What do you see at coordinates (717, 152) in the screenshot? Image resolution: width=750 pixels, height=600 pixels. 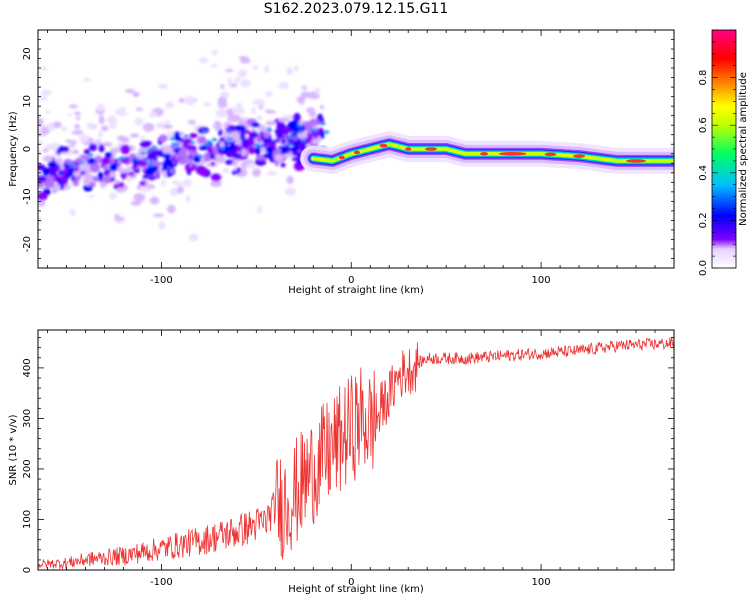 I see `colorbar-ticks: 0.0 0.2 0.4 0.6 0.8` at bounding box center [717, 152].